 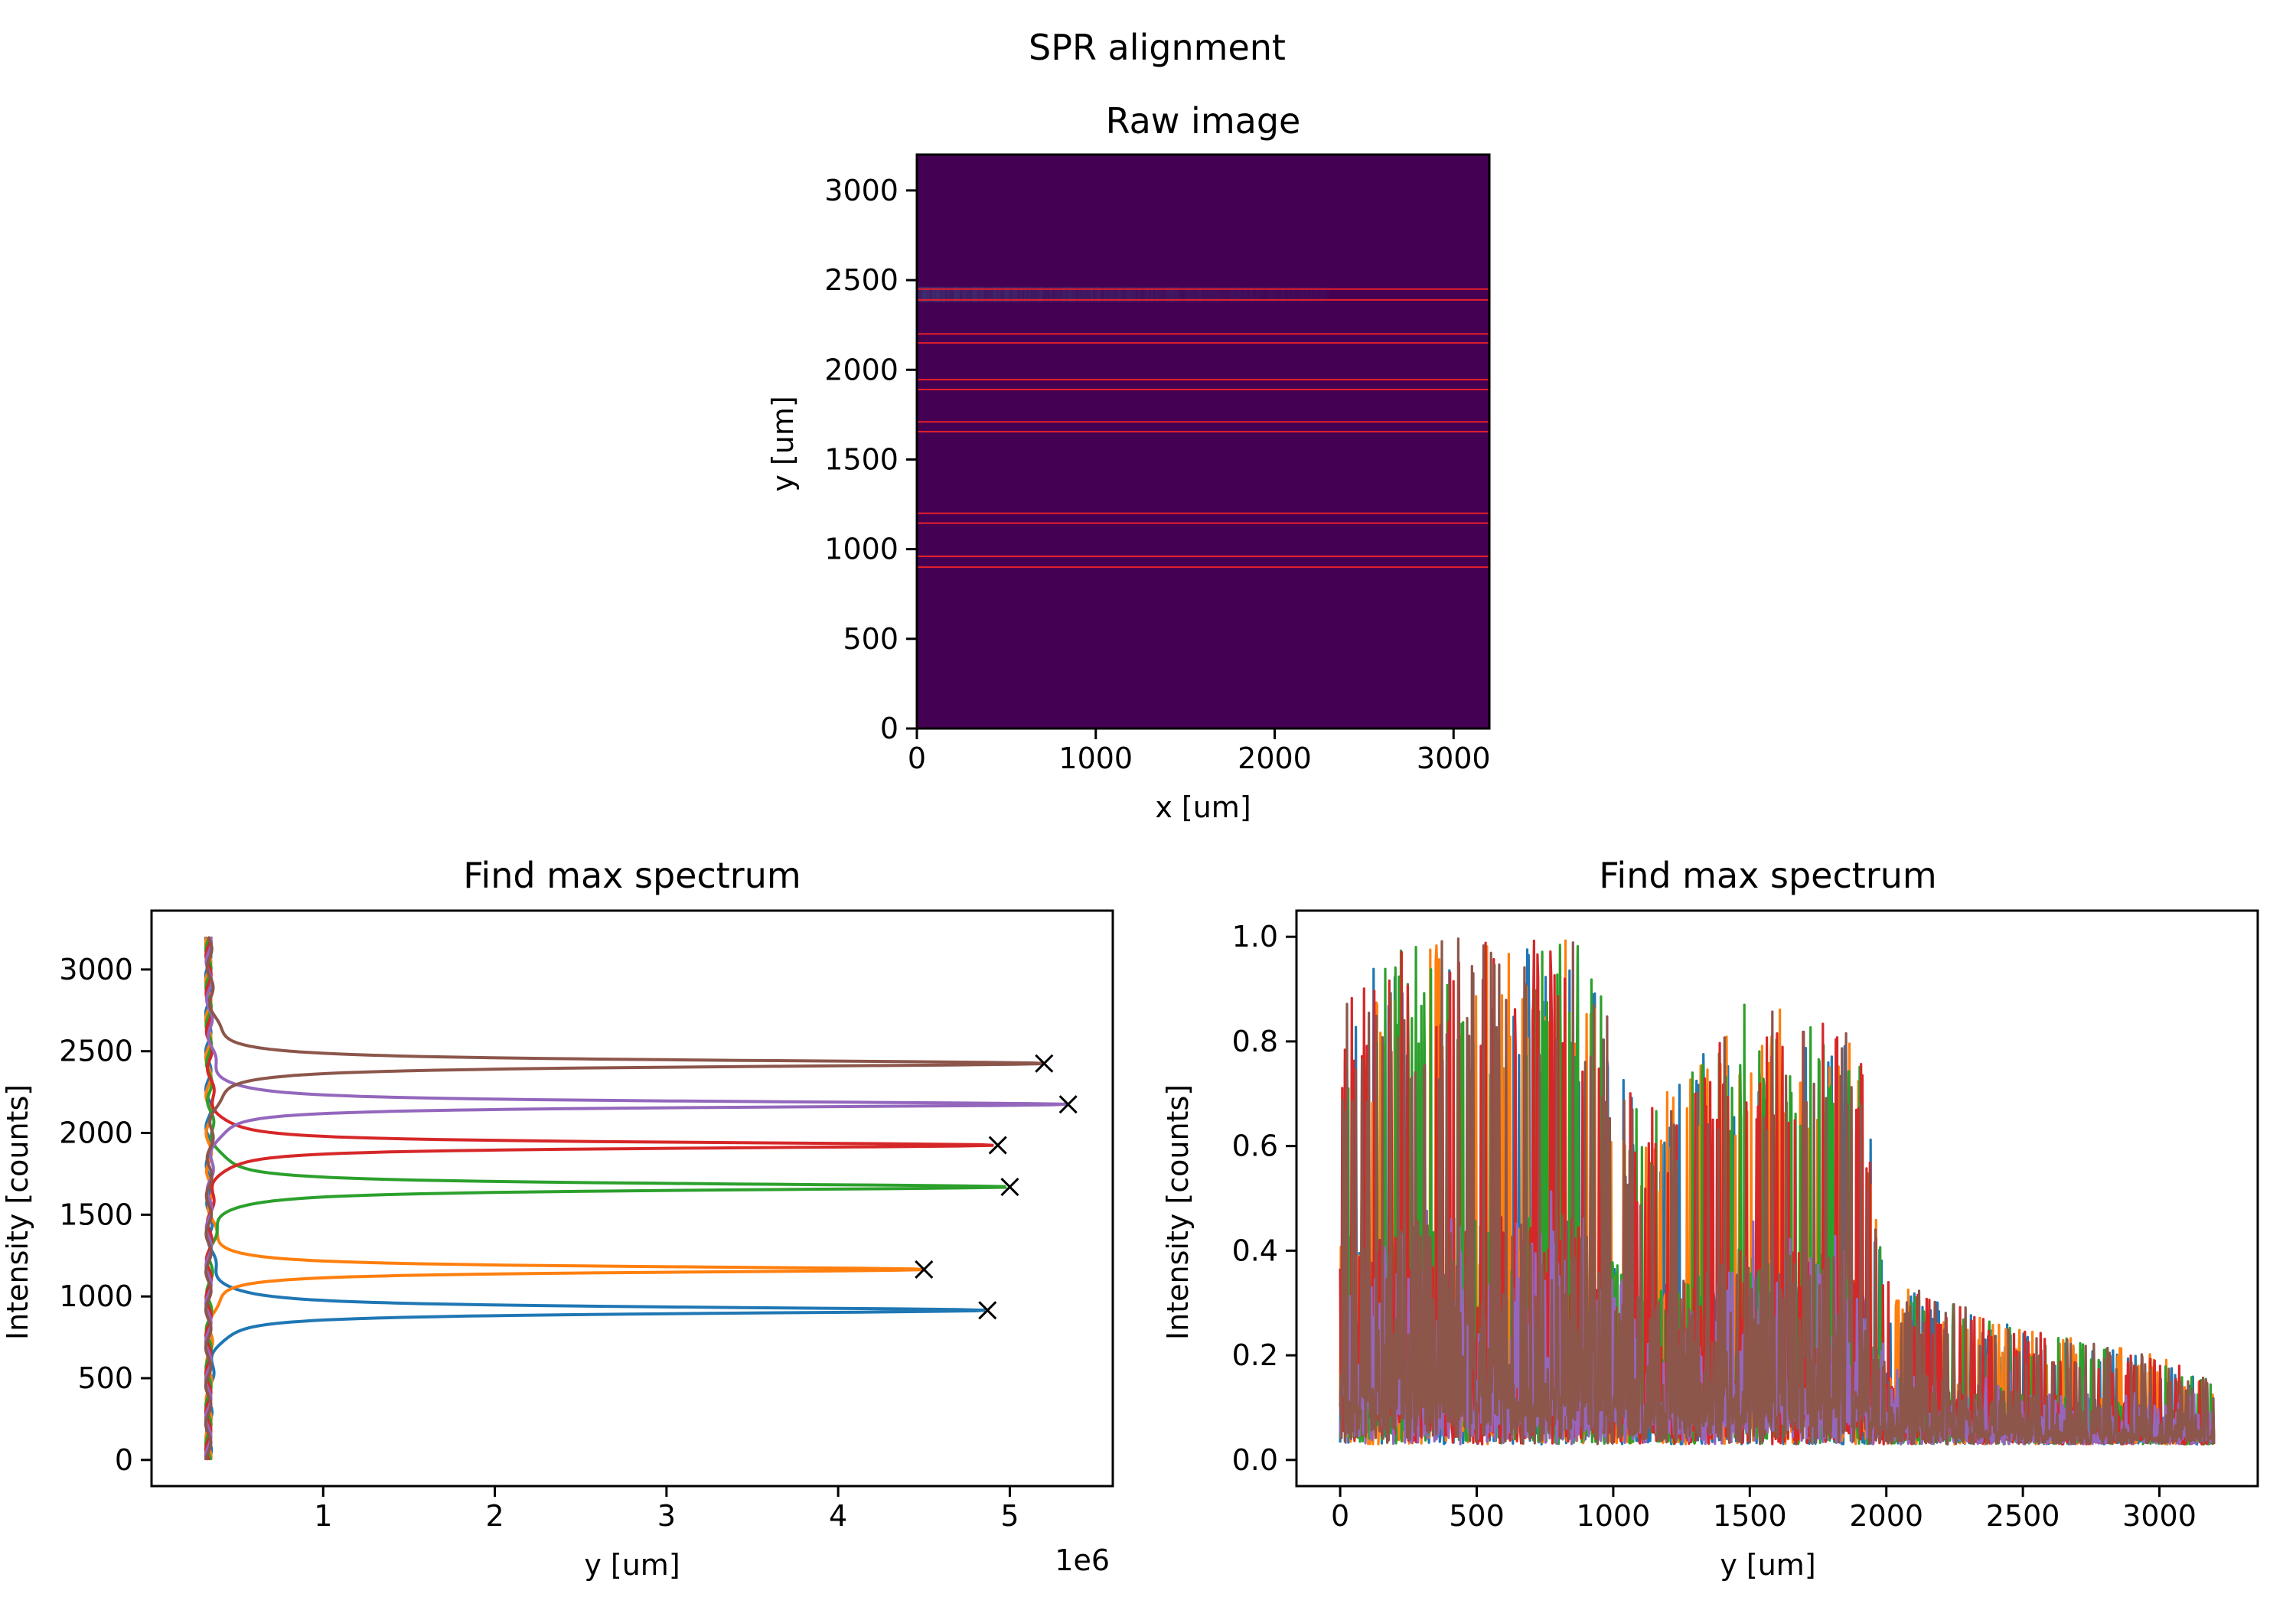 I want to click on find-max-left-ytick-label: 3000, so click(x=96, y=970).